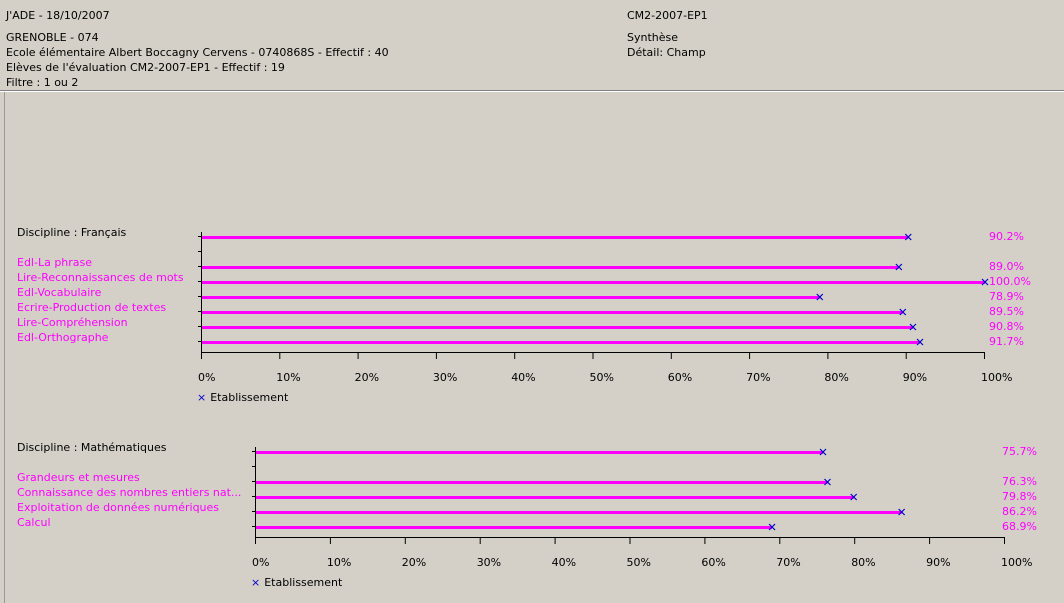 This screenshot has height=603, width=1064. Describe the element at coordinates (1019, 511) in the screenshot. I see `value-label-cat-2: 86.2%` at that location.